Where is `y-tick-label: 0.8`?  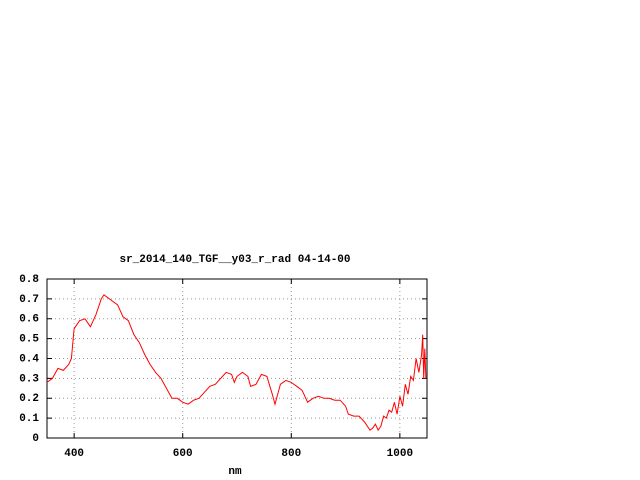
y-tick-label: 0.8 is located at coordinates (29, 280).